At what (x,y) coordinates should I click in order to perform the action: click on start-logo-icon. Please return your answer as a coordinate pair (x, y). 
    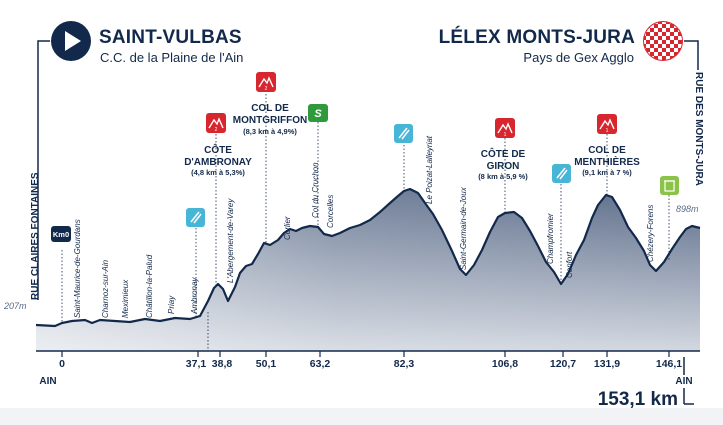
    Looking at the image, I should click on (71, 41).